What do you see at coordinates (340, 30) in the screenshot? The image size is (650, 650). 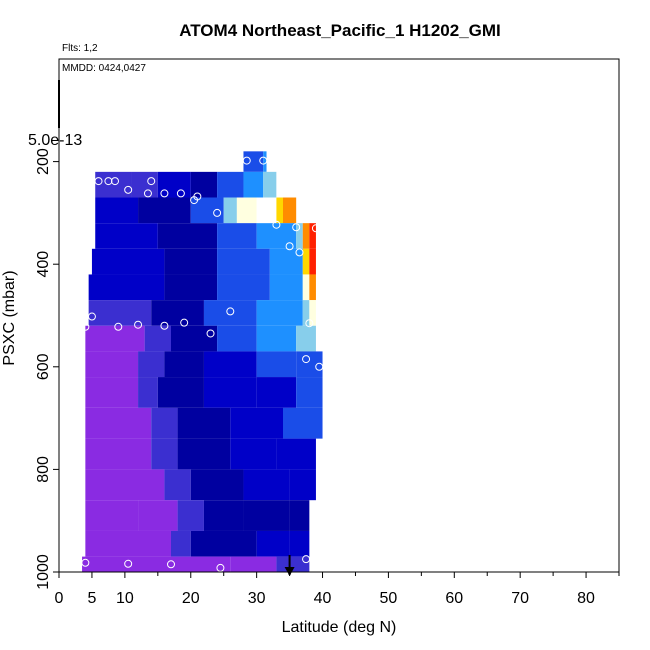 I see `chart-title: ATOM4 Northeast_Pacific_1 H1202_GMI` at bounding box center [340, 30].